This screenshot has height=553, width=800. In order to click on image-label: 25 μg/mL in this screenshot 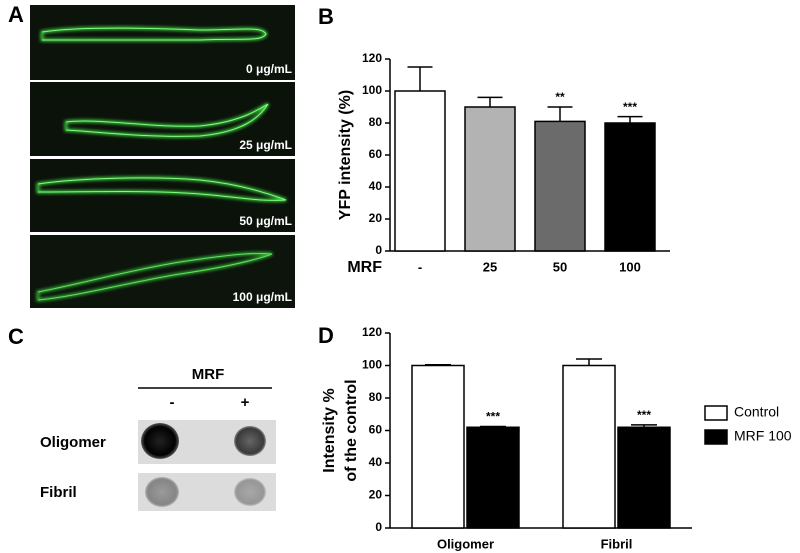, I will do `click(265, 145)`.